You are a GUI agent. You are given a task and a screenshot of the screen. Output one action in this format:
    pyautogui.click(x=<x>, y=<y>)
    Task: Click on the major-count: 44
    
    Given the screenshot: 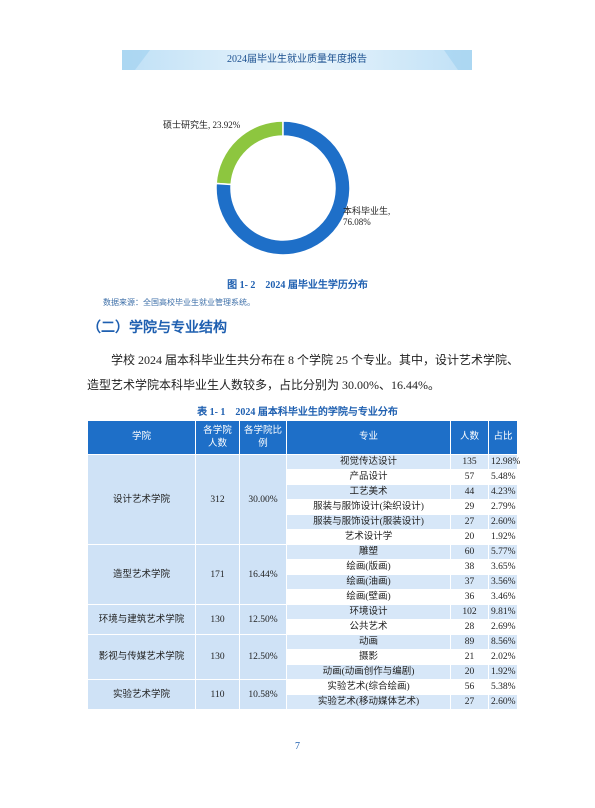 What is the action you would take?
    pyautogui.click(x=469, y=492)
    